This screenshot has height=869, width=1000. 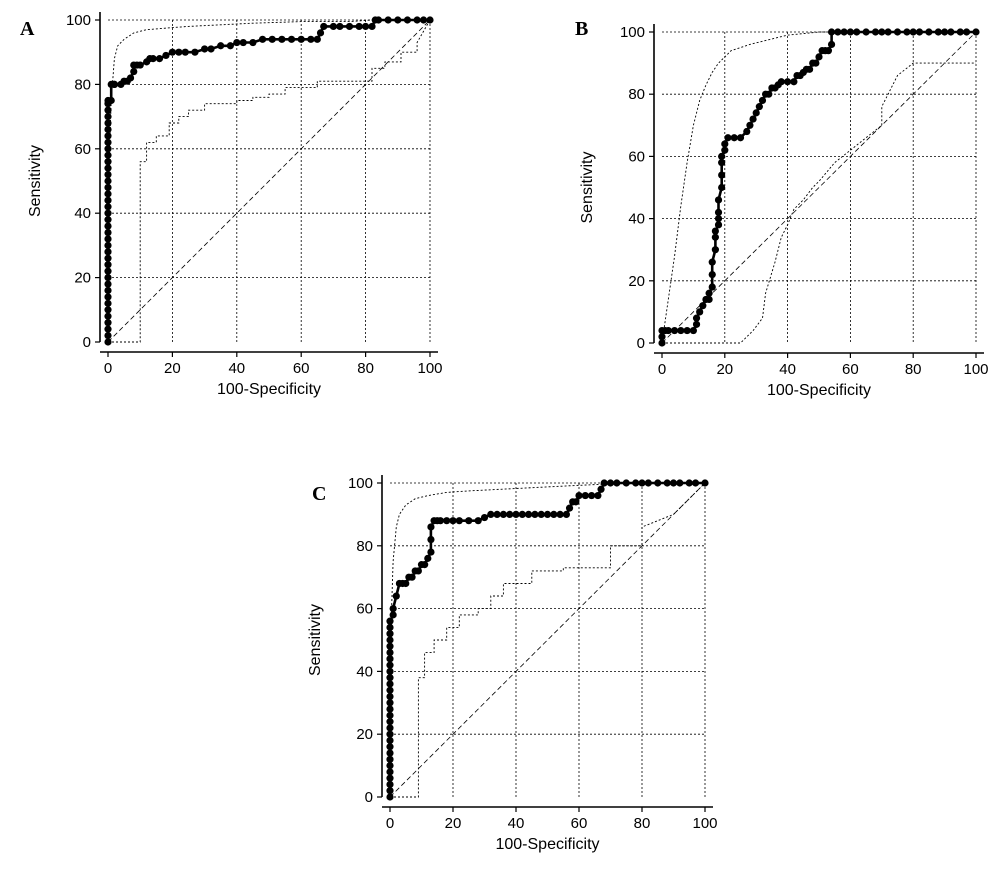 What do you see at coordinates (581, 29) in the screenshot?
I see `panel-label: B` at bounding box center [581, 29].